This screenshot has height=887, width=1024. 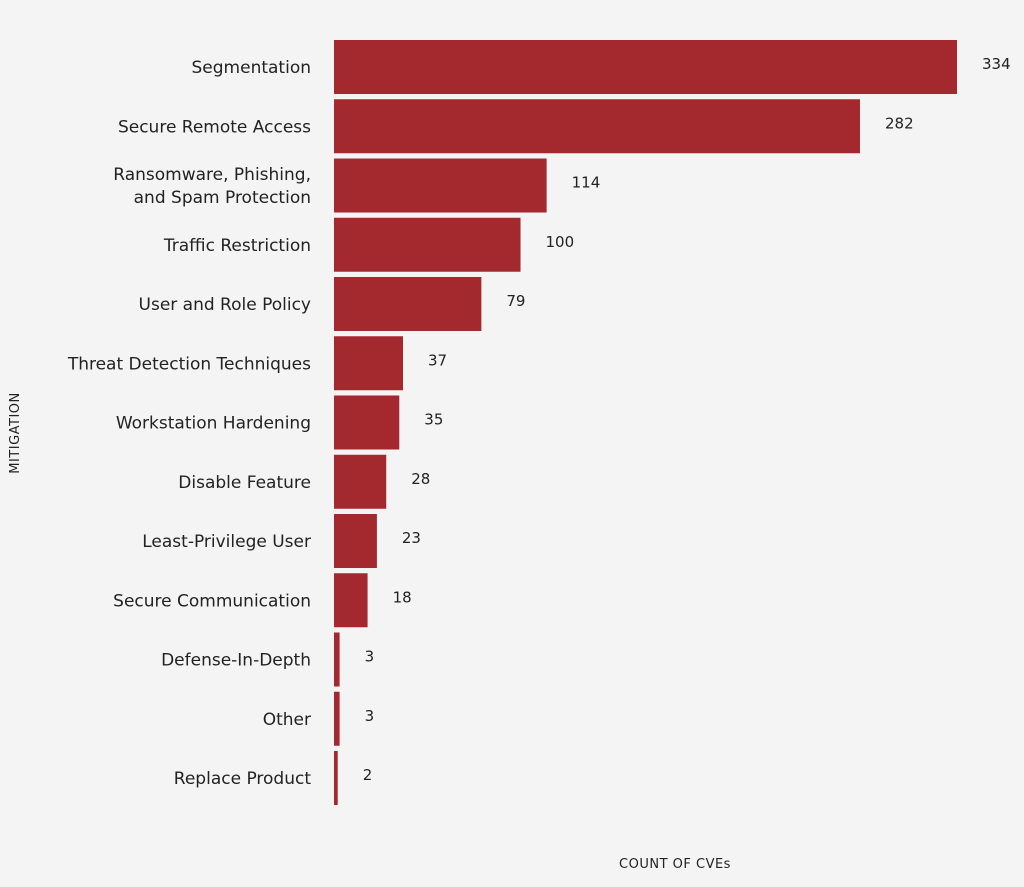 What do you see at coordinates (560, 242) in the screenshot?
I see `value-label: 100` at bounding box center [560, 242].